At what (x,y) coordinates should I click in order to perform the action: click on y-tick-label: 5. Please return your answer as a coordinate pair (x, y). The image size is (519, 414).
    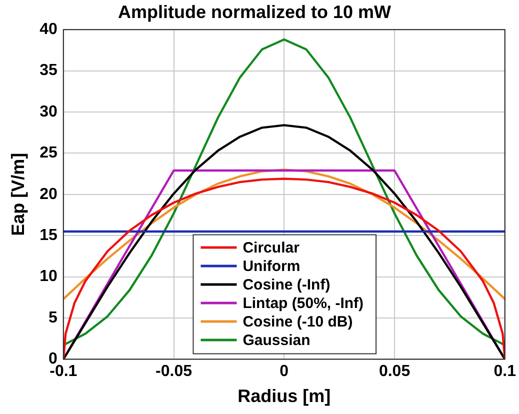
    Looking at the image, I should click on (53, 317).